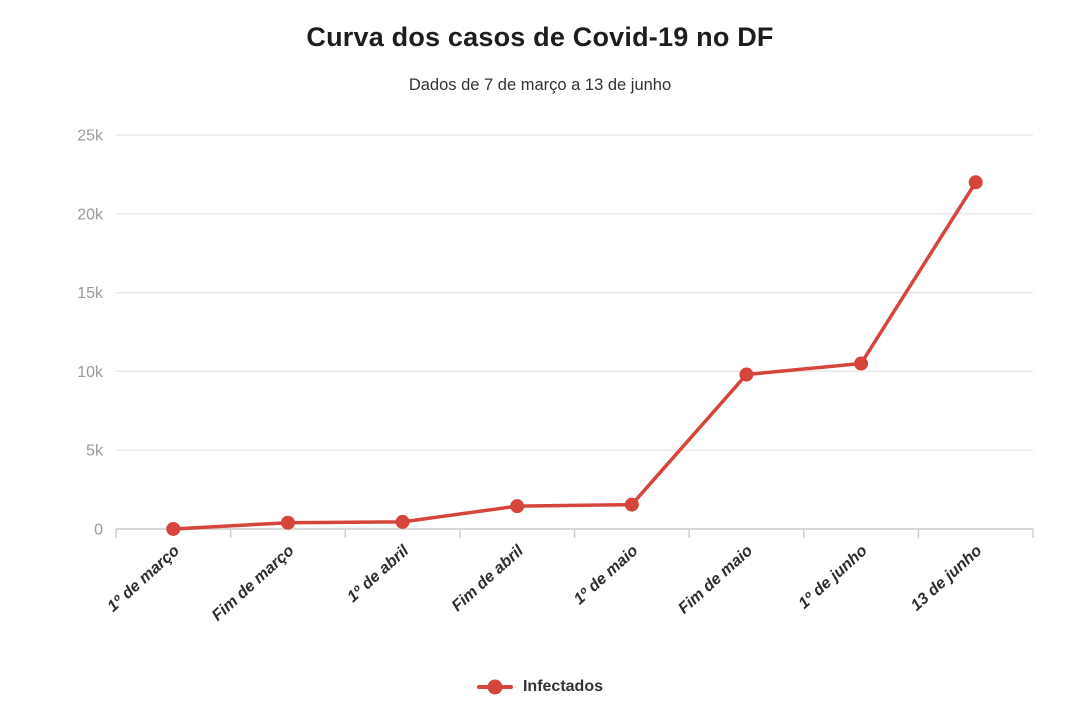  Describe the element at coordinates (143, 578) in the screenshot. I see `x-axis-category-label: 1º de março` at that location.